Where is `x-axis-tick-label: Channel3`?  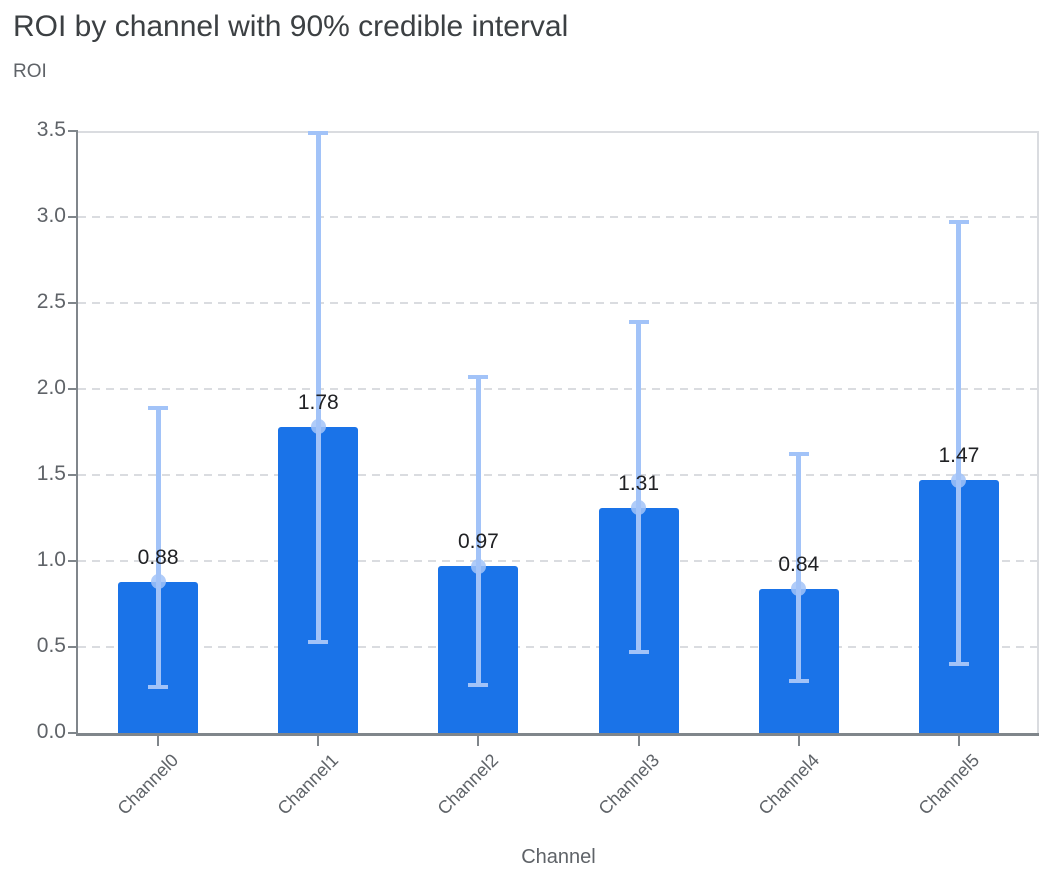
x-axis-tick-label: Channel3 is located at coordinates (628, 784).